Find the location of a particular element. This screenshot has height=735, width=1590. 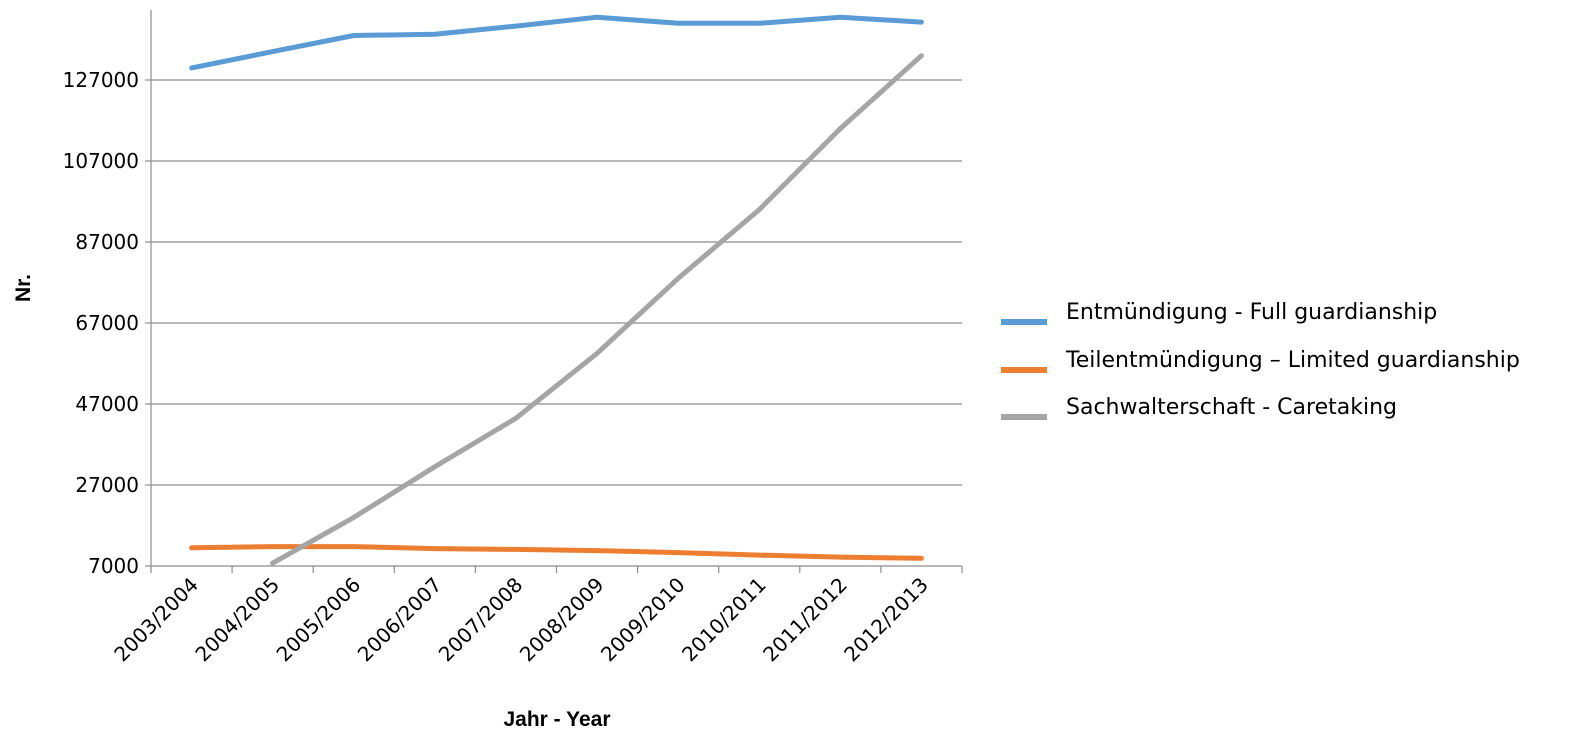

x-tick-label: 2006/2007 is located at coordinates (400, 620).